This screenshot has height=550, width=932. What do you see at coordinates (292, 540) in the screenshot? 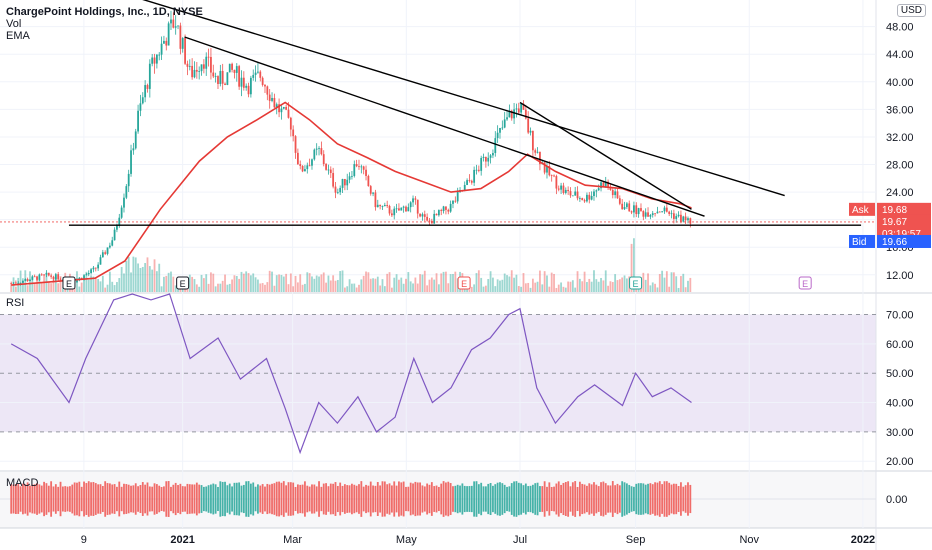
I see `x-tick-label: Mar` at bounding box center [292, 540].